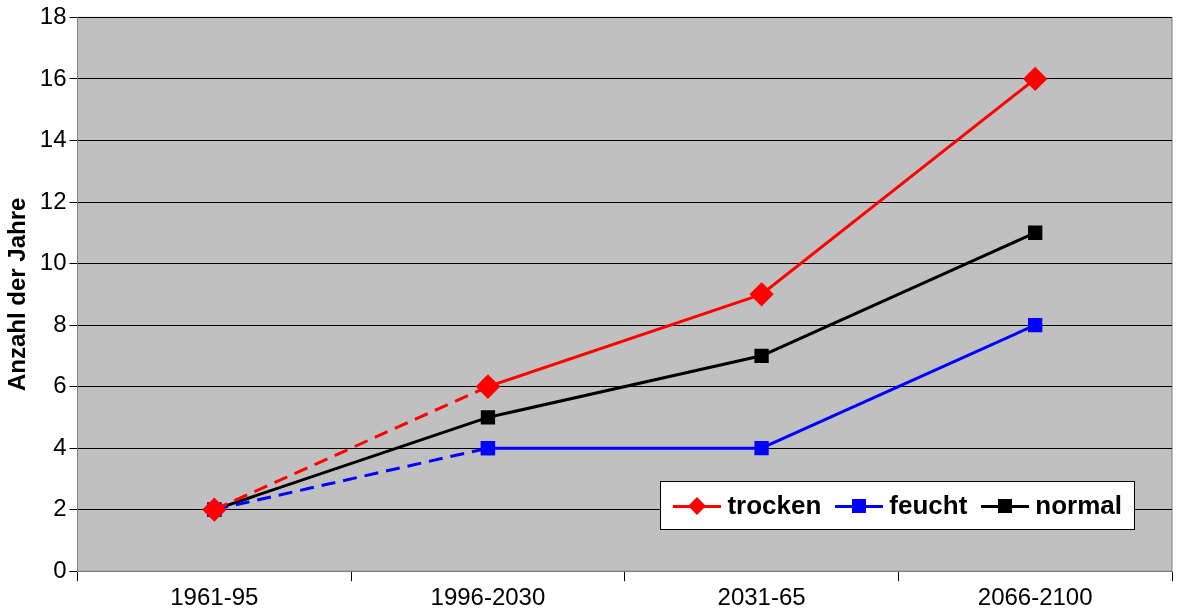 The width and height of the screenshot is (1185, 616). I want to click on y-tick-label: 6, so click(60, 385).